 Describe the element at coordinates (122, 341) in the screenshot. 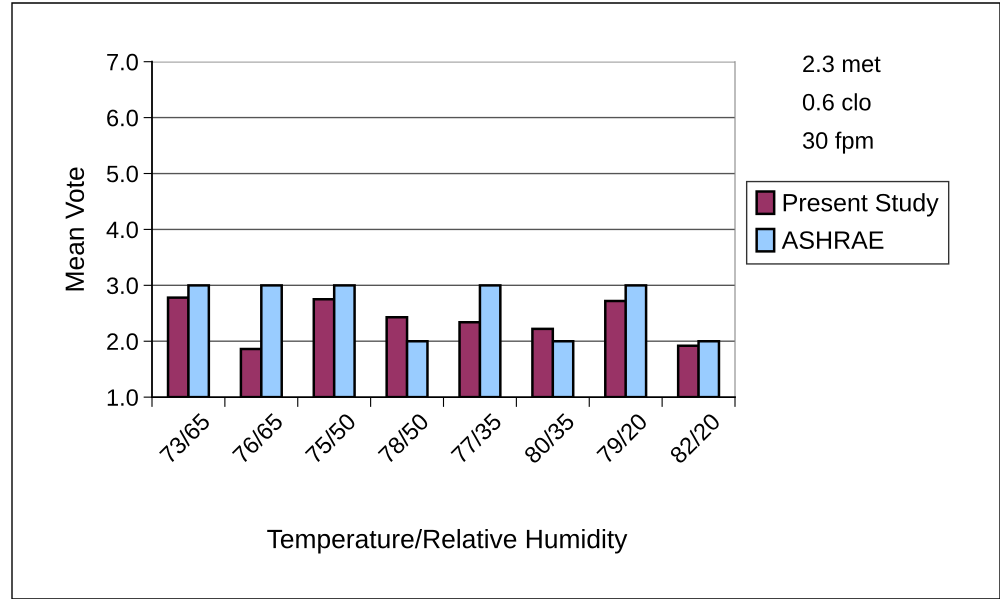

I see `y-tick-label: 2.0` at that location.